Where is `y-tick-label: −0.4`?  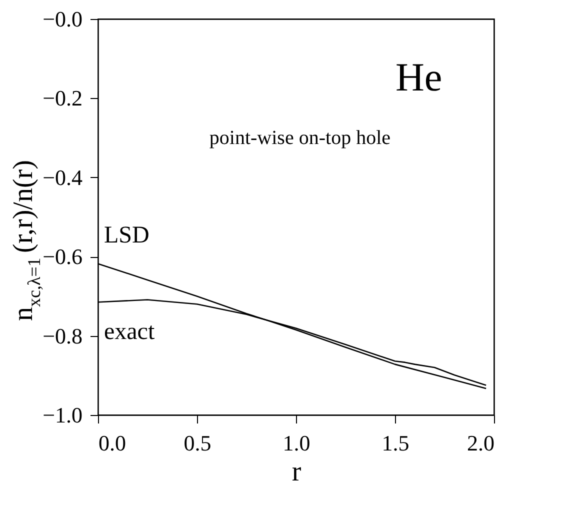
y-tick-label: −0.4 is located at coordinates (62, 177).